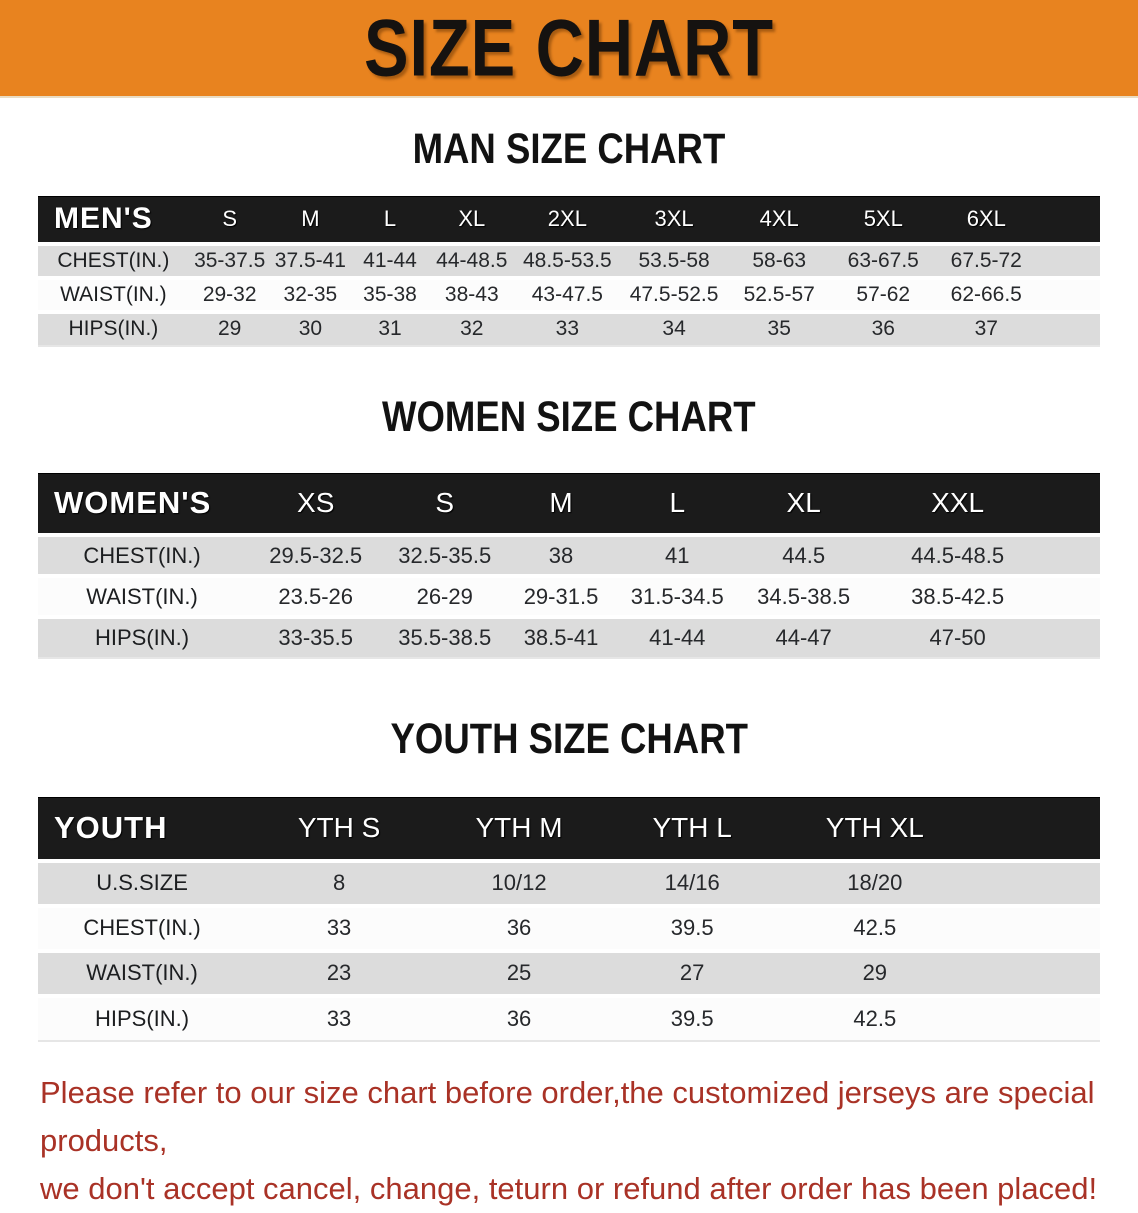 Image resolution: width=1138 pixels, height=1213 pixels. I want to click on measurement-row: WAIST(IN.) 23 25 27 29, so click(569, 972).